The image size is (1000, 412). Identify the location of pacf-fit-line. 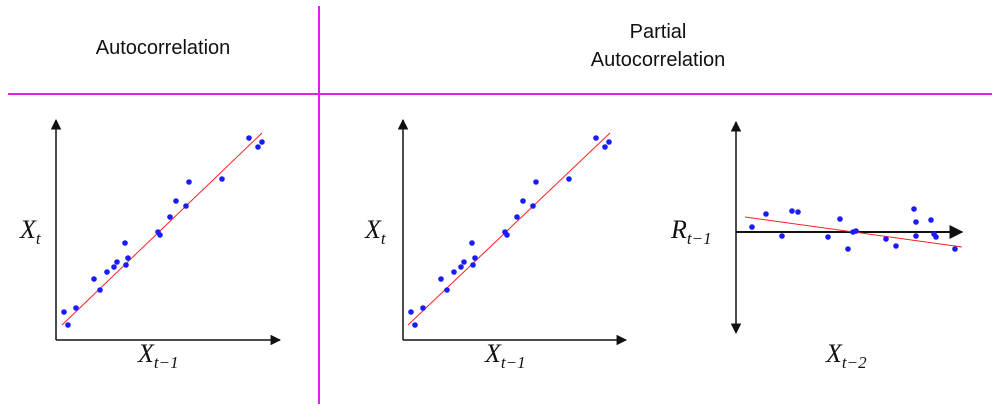
(509, 229).